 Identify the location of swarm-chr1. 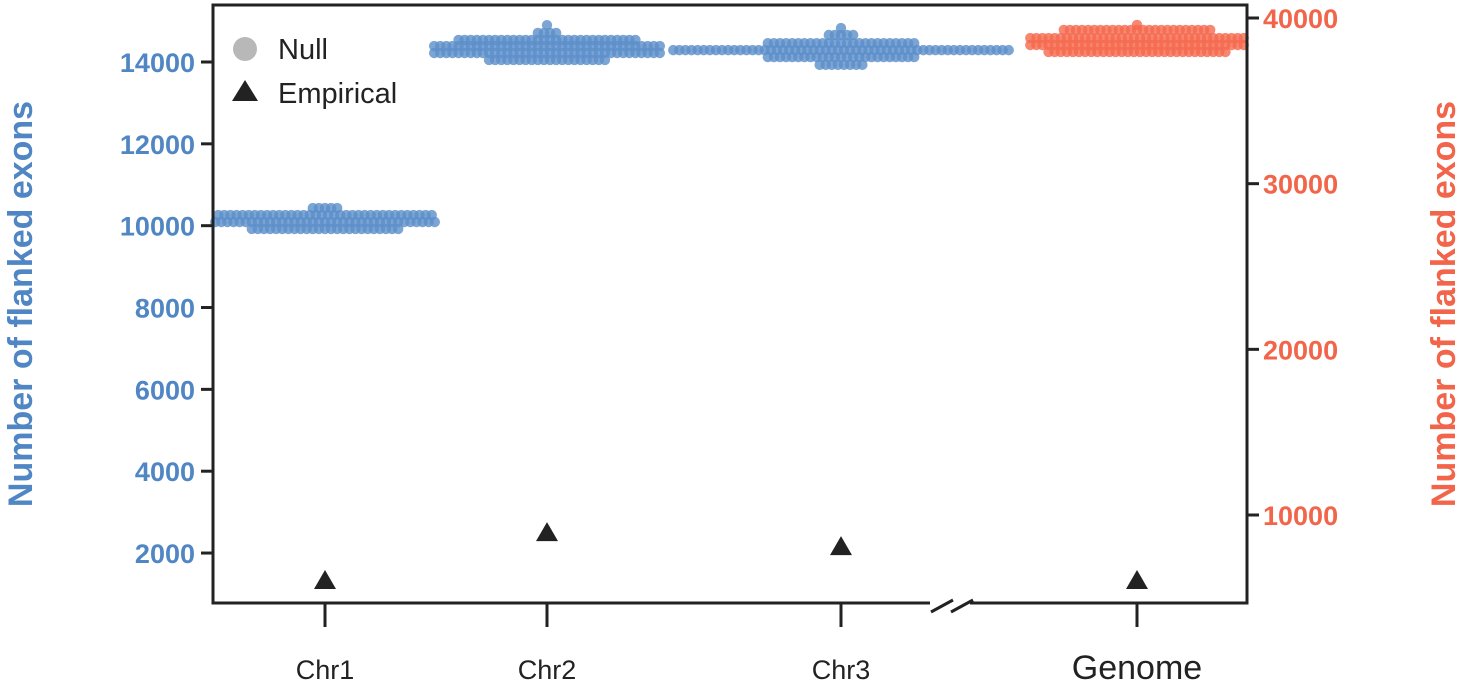
(325, 218).